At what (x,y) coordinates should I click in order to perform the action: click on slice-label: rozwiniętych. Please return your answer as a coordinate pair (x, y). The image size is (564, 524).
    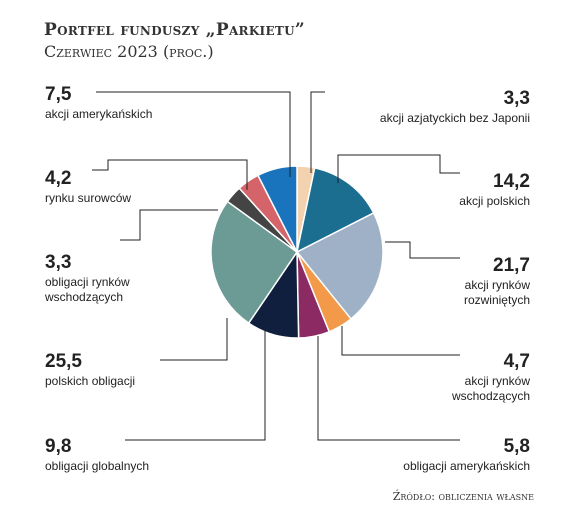
    Looking at the image, I should click on (497, 300).